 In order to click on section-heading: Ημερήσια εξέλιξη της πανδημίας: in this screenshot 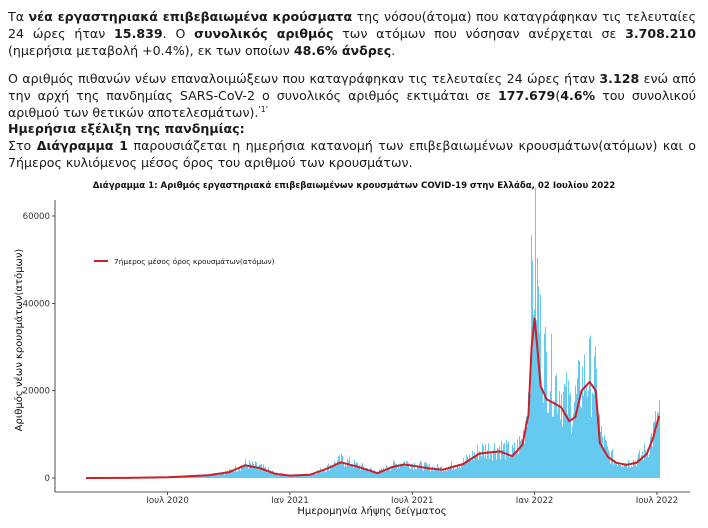, I will do `click(126, 128)`.